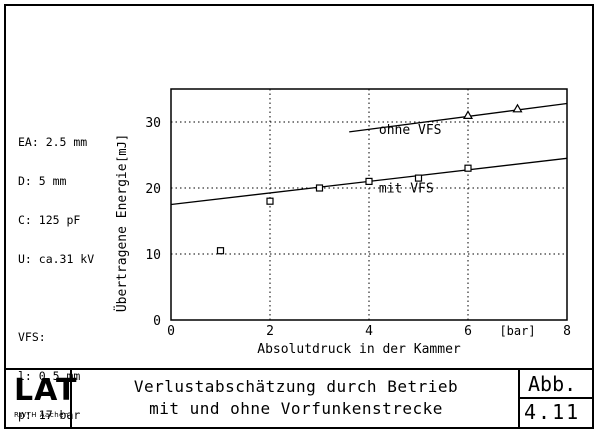  I want to click on vfs-line: l: 0.5 mm, so click(49, 376).